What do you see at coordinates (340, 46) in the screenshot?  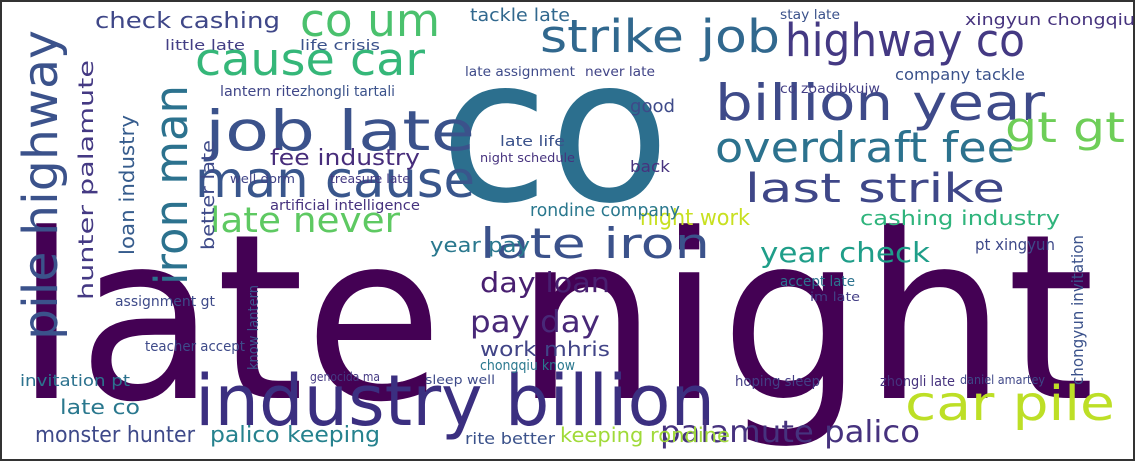 I see `word: life crisis` at bounding box center [340, 46].